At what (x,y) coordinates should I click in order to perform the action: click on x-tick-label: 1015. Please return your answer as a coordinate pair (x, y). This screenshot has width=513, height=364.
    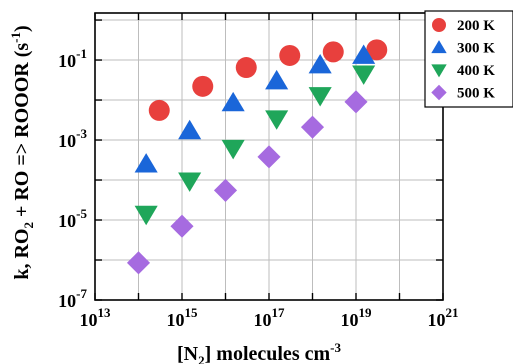
    Looking at the image, I should click on (183, 317).